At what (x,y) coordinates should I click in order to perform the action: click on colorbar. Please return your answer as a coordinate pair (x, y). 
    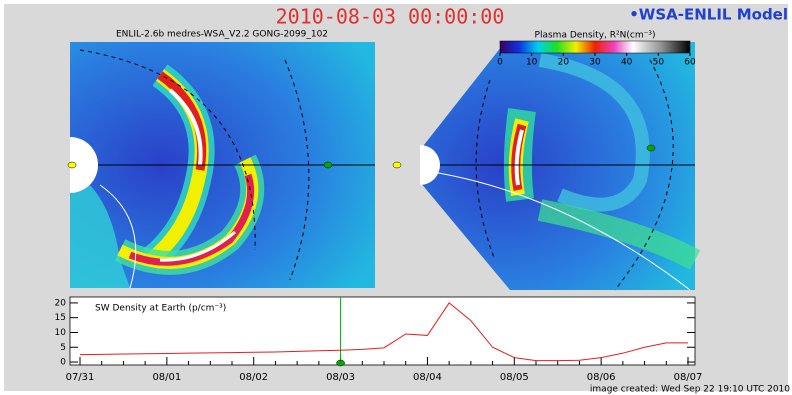
    Looking at the image, I should click on (595, 47).